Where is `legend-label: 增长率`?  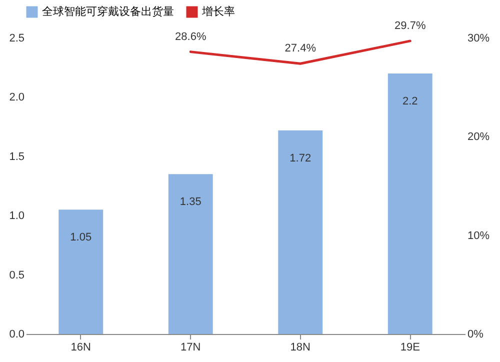
legend-label: 增长率 is located at coordinates (218, 11).